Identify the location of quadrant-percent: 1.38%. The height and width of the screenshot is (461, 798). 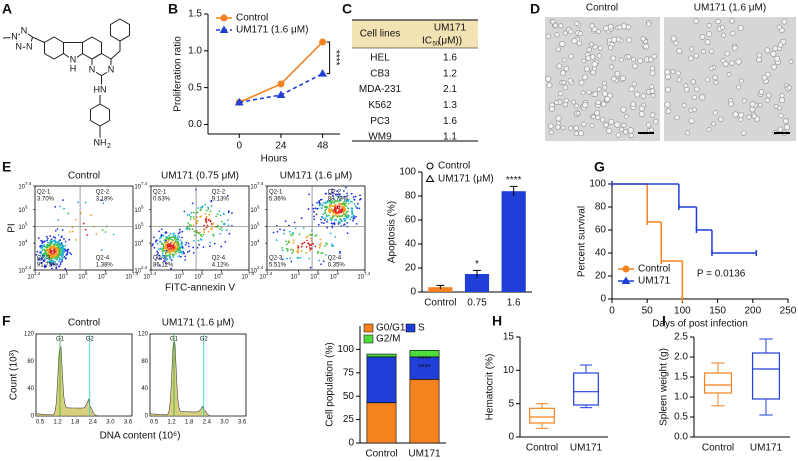
(105, 266).